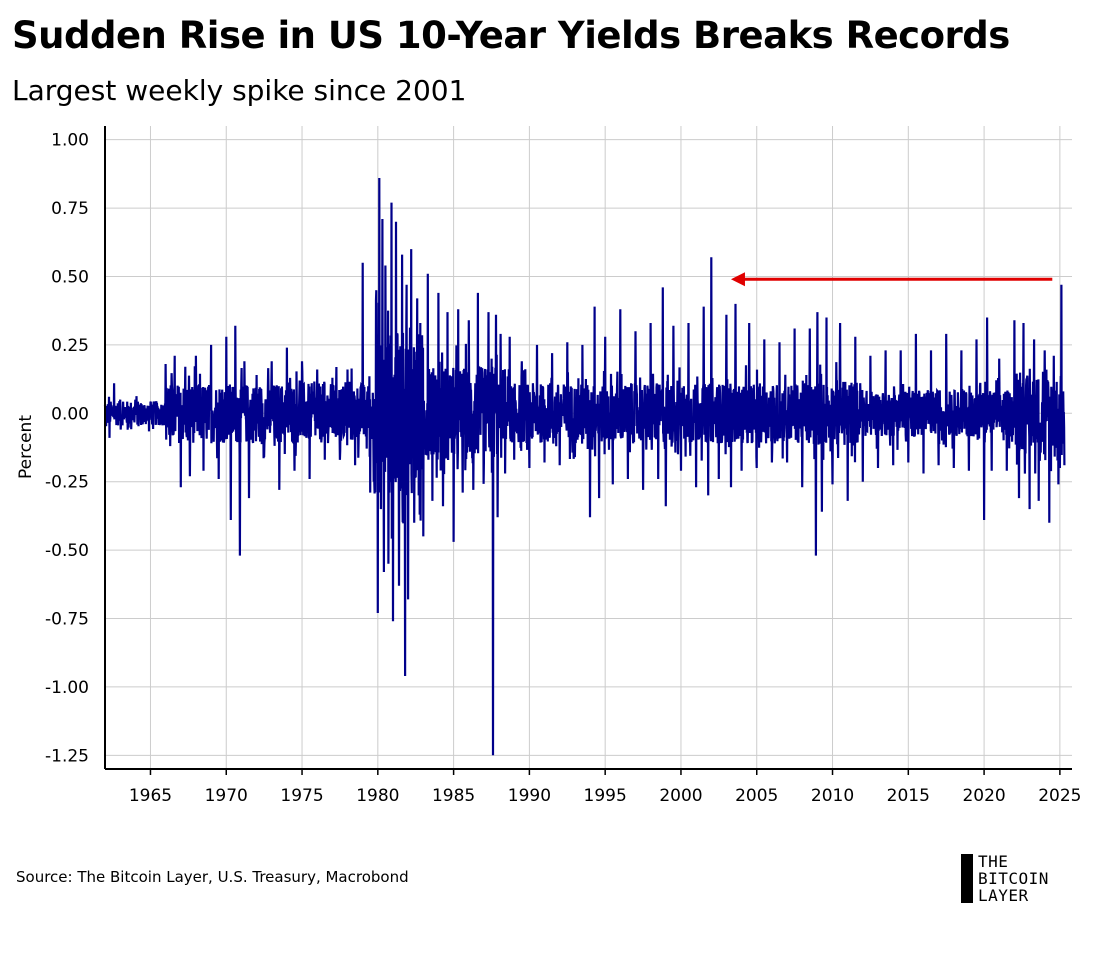 This screenshot has height=954, width=1100. Describe the element at coordinates (239, 90) in the screenshot. I see `chart-subtitle: Largest weekly spike since 2001` at that location.